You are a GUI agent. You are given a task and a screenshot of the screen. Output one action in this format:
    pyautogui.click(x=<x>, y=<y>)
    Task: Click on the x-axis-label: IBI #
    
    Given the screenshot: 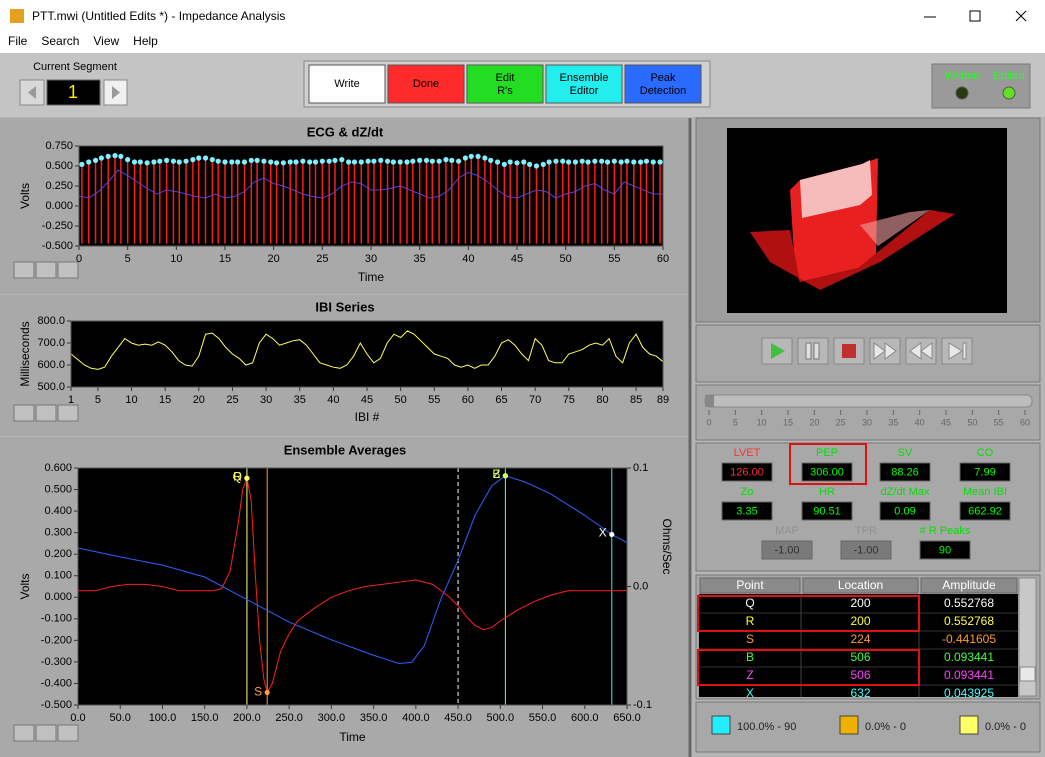 What is the action you would take?
    pyautogui.click(x=367, y=417)
    